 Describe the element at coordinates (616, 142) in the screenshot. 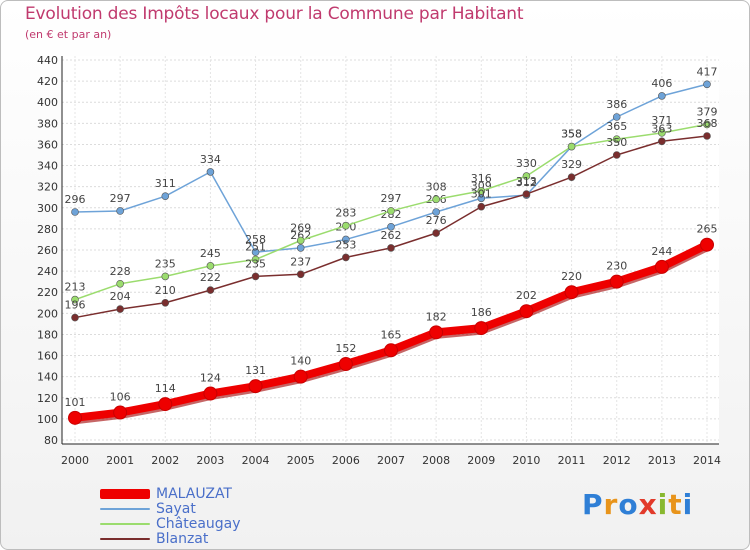

I see `data-label: 350` at that location.